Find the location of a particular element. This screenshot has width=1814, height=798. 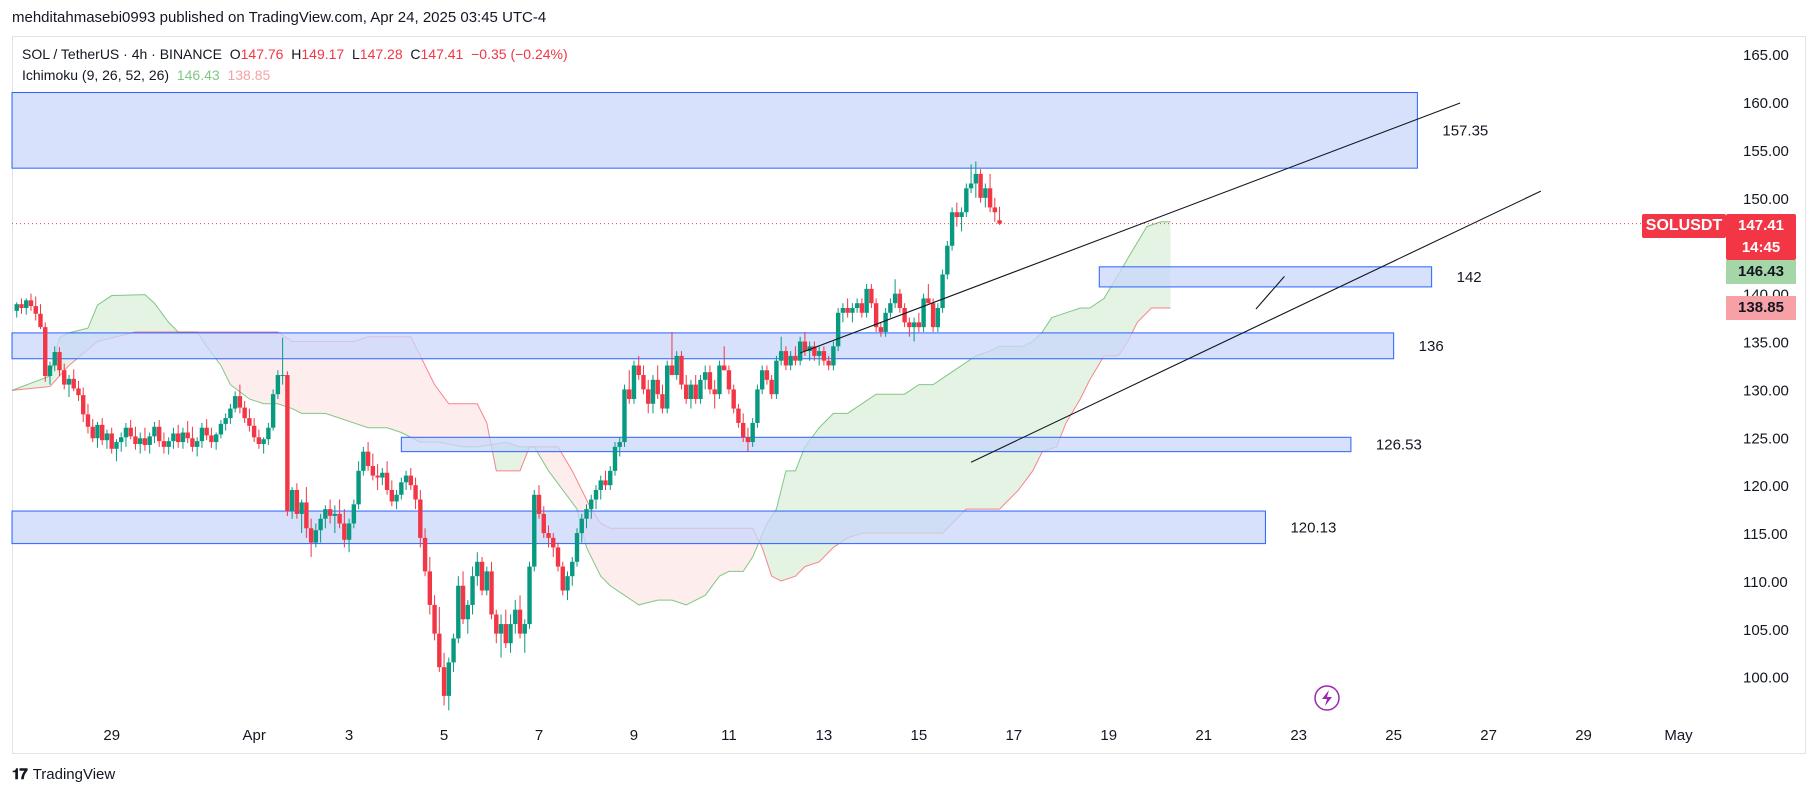

y-tick-label-7: 125.00 is located at coordinates (1766, 438).